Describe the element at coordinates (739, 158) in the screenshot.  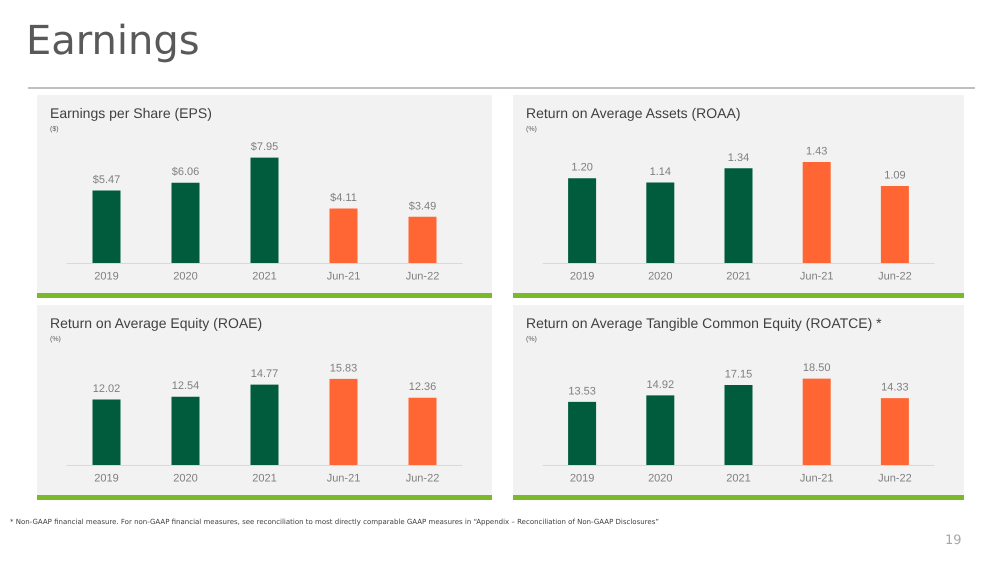
I see `data-label: 1.34` at that location.